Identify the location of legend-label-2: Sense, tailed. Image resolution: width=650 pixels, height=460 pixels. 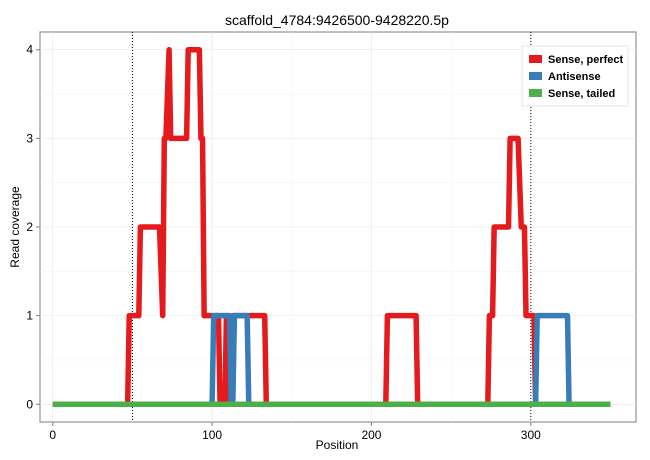
(581, 94).